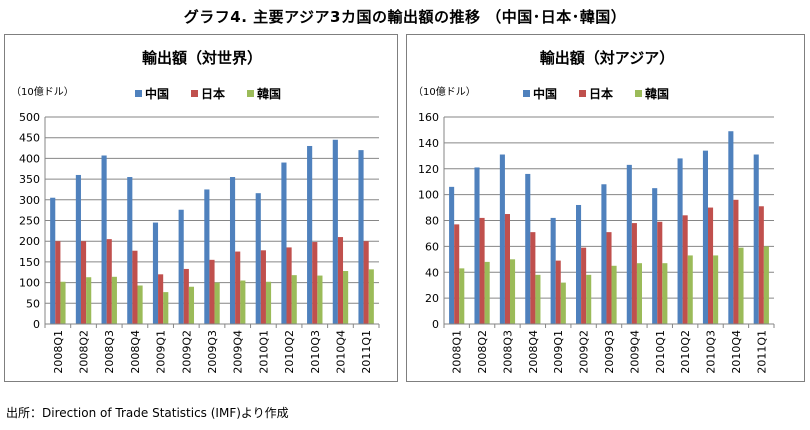 The width and height of the screenshot is (810, 430). I want to click on y-tick-label: 160, so click(428, 117).